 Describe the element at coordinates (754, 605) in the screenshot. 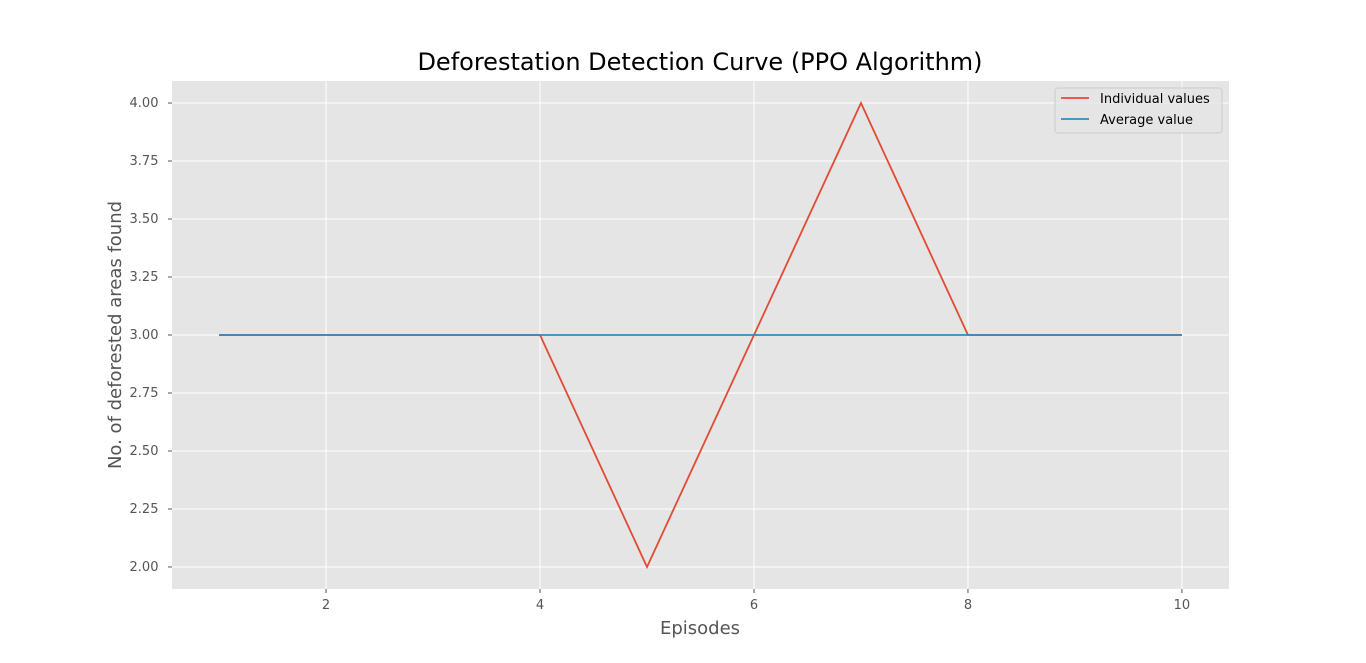

I see `x-tick-label: 6` at that location.